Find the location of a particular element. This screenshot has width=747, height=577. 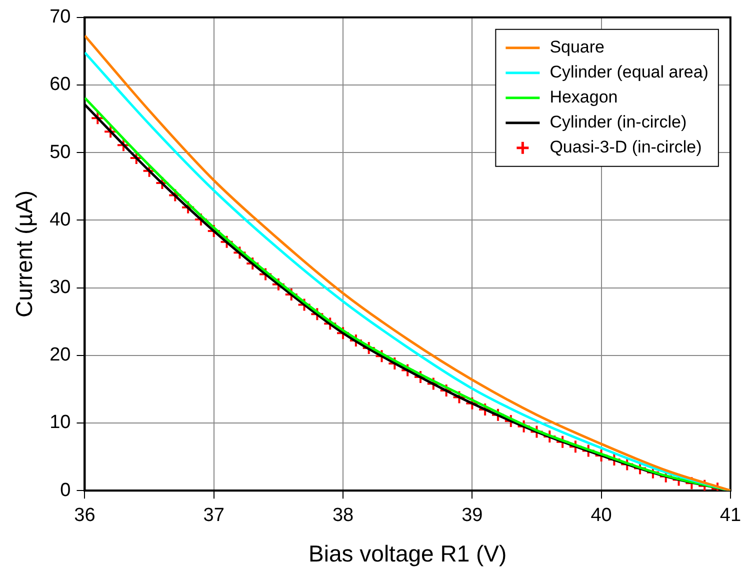

y-tick-label: 50 is located at coordinates (60, 152).